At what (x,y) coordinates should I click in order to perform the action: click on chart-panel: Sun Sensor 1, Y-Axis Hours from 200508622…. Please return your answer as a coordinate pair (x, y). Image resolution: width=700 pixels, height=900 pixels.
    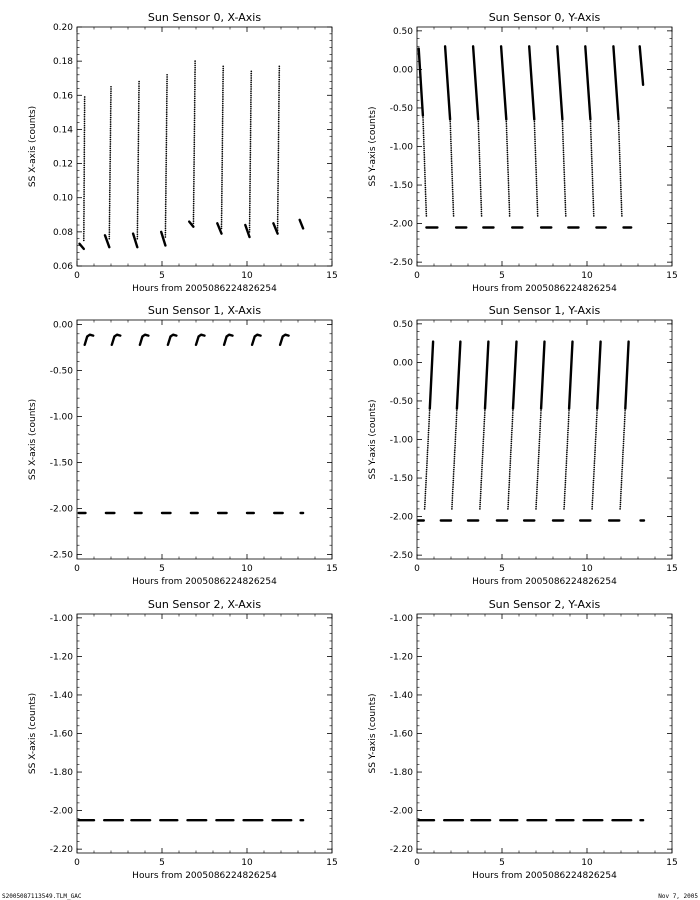
    Looking at the image, I should click on (523, 445).